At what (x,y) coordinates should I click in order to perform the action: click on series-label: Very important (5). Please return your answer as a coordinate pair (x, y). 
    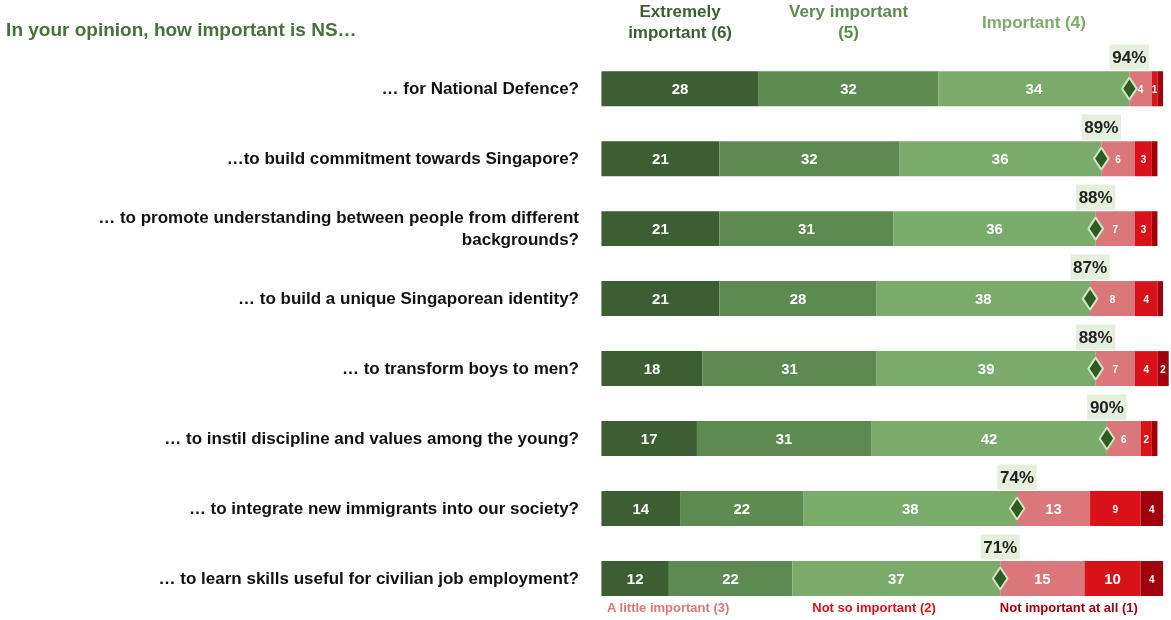
    Looking at the image, I should click on (849, 22).